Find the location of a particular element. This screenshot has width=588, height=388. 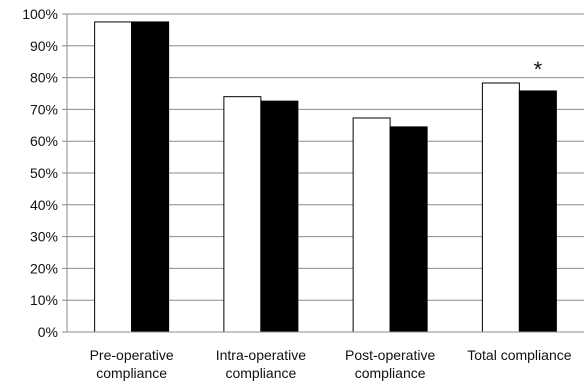

category-label: Post-operative compliance is located at coordinates (390, 364).